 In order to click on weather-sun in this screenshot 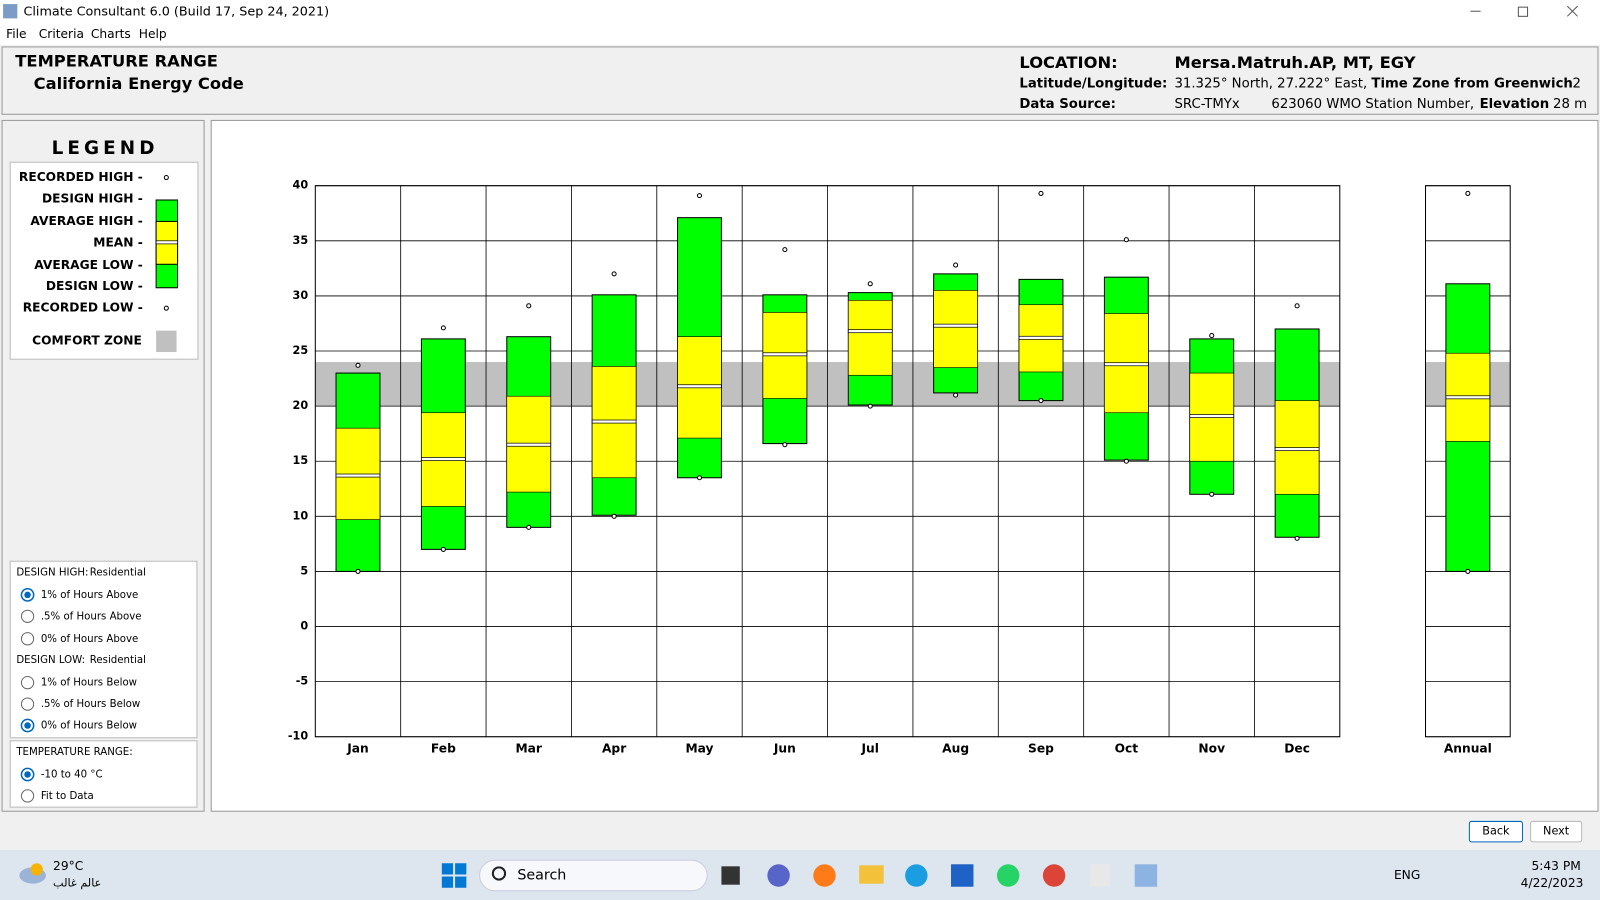, I will do `click(36, 869)`.